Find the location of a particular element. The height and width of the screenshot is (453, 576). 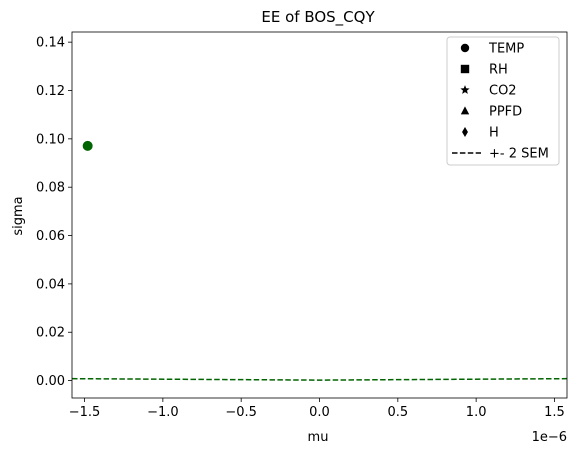

y-tick-label: 0.04 is located at coordinates (50, 284).